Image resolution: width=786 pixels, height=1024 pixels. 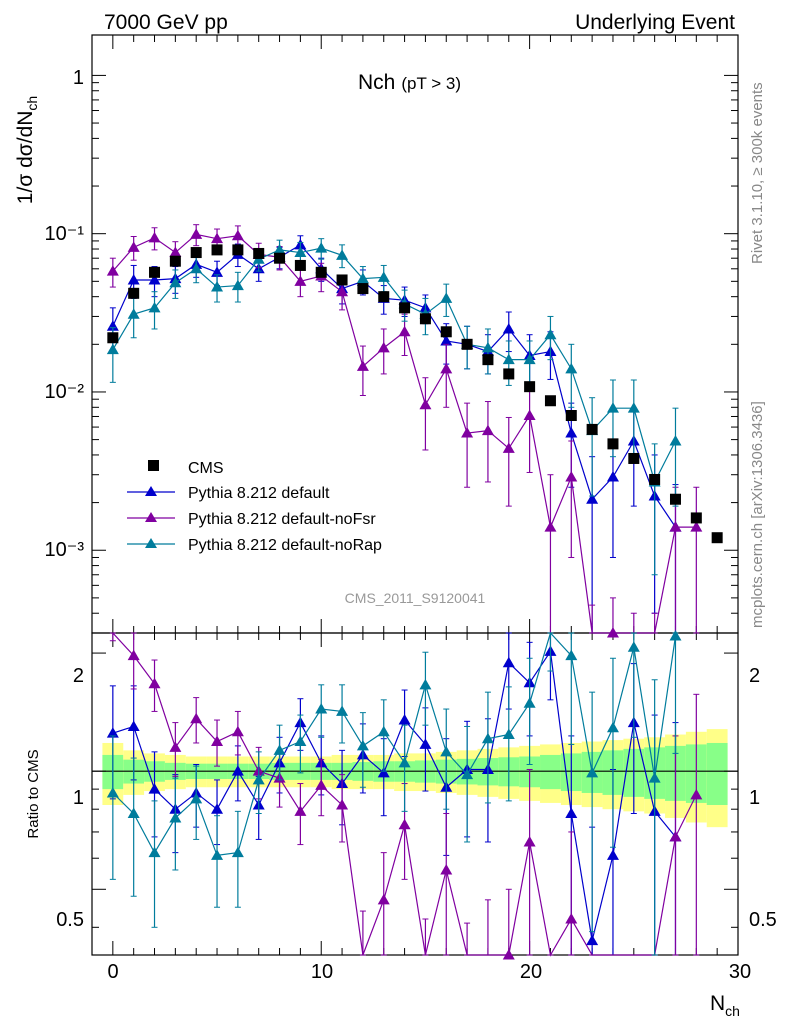 I want to click on x-tick-label-20: 20, so click(x=531, y=972).